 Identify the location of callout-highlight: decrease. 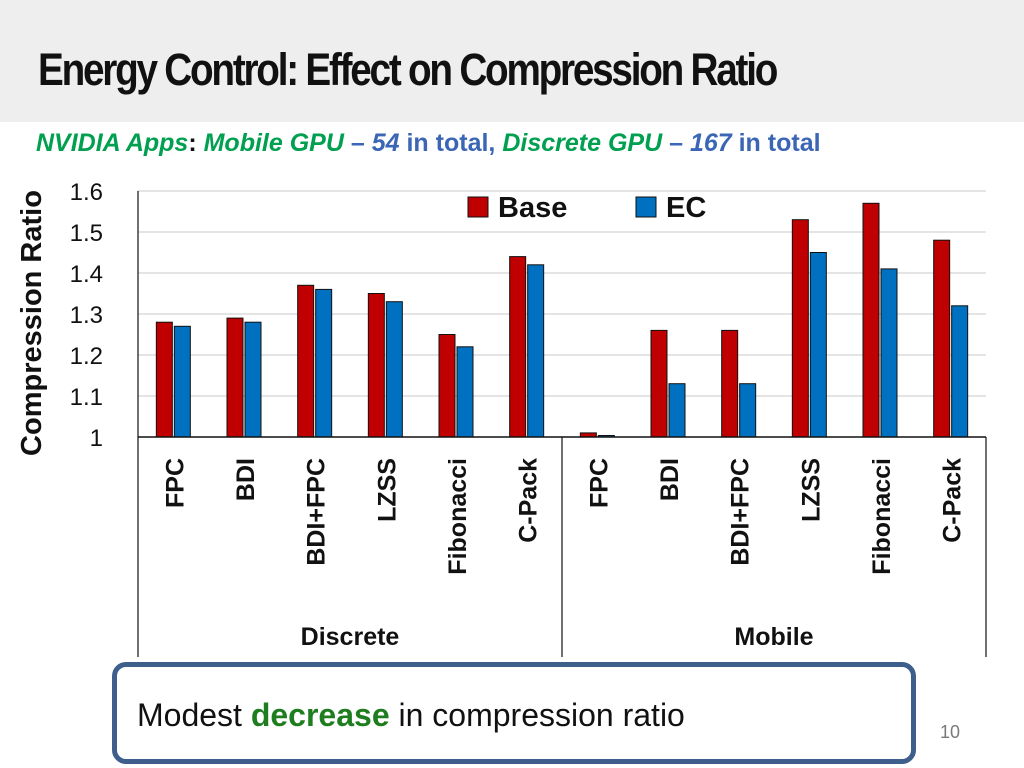
(320, 715).